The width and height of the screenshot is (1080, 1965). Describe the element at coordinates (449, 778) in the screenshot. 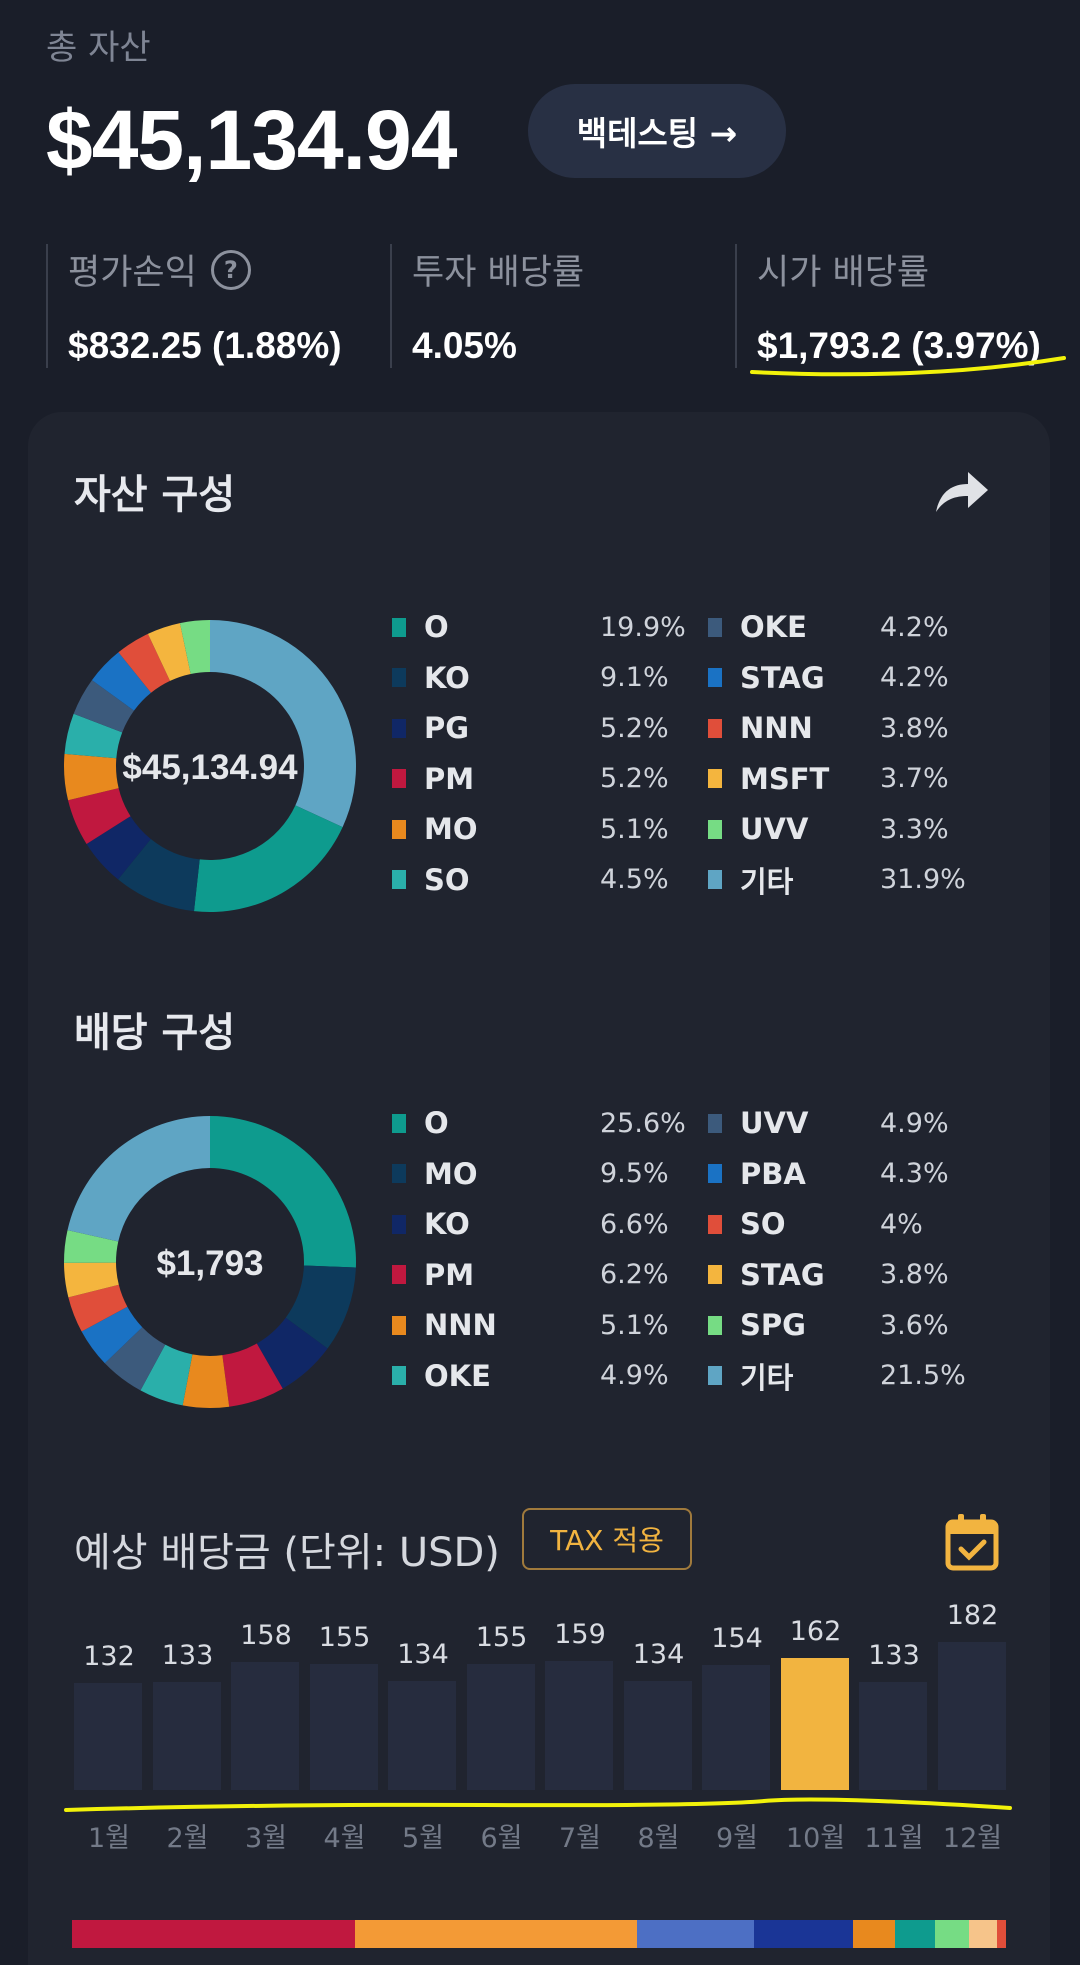

I see `legend-name: PM` at that location.